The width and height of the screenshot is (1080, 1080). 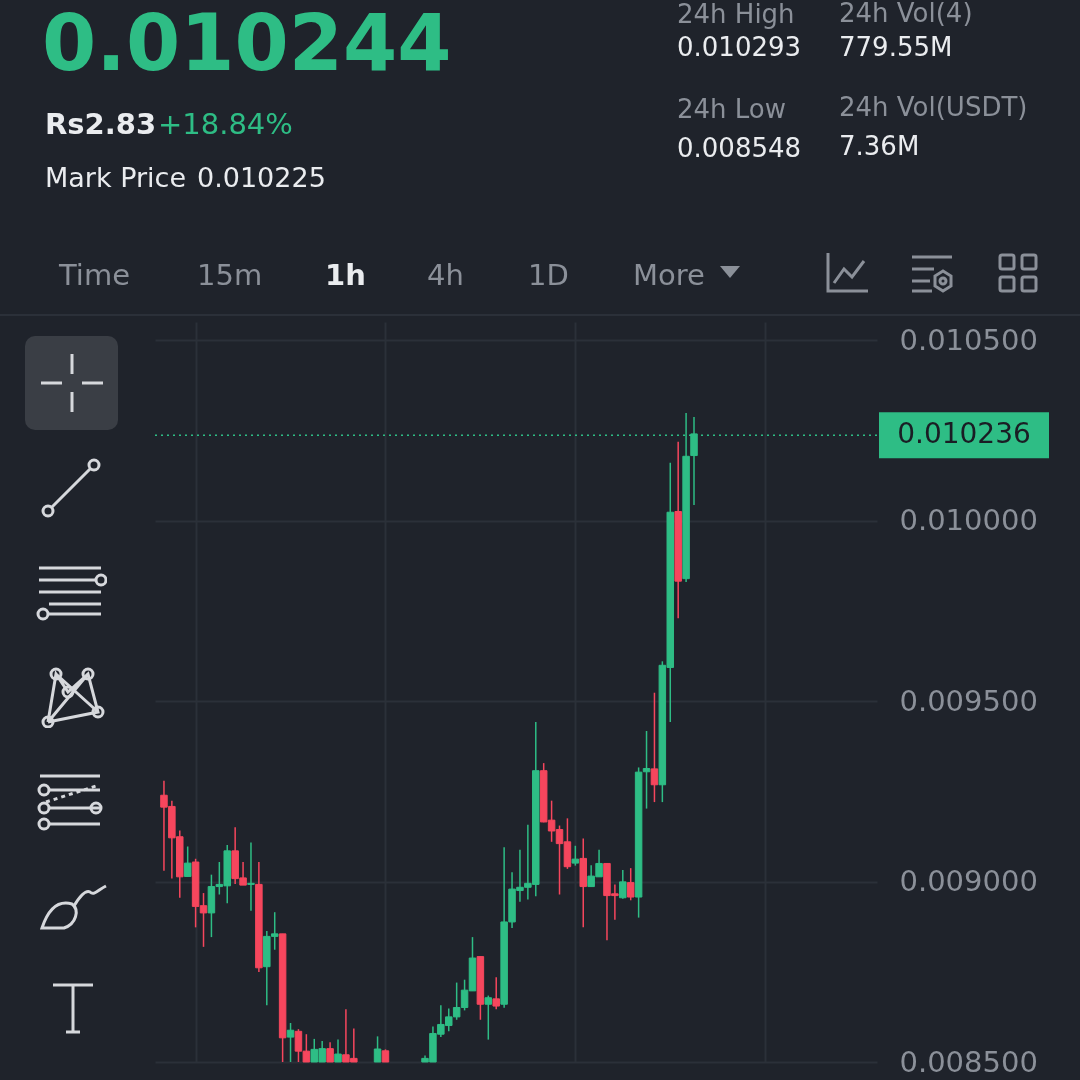 What do you see at coordinates (933, 107) in the screenshot?
I see `text: 24h Vol(USDT)` at bounding box center [933, 107].